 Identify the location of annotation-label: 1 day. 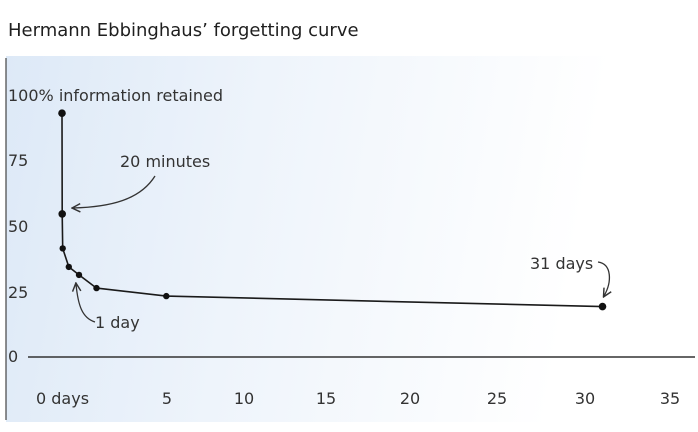
(117, 322).